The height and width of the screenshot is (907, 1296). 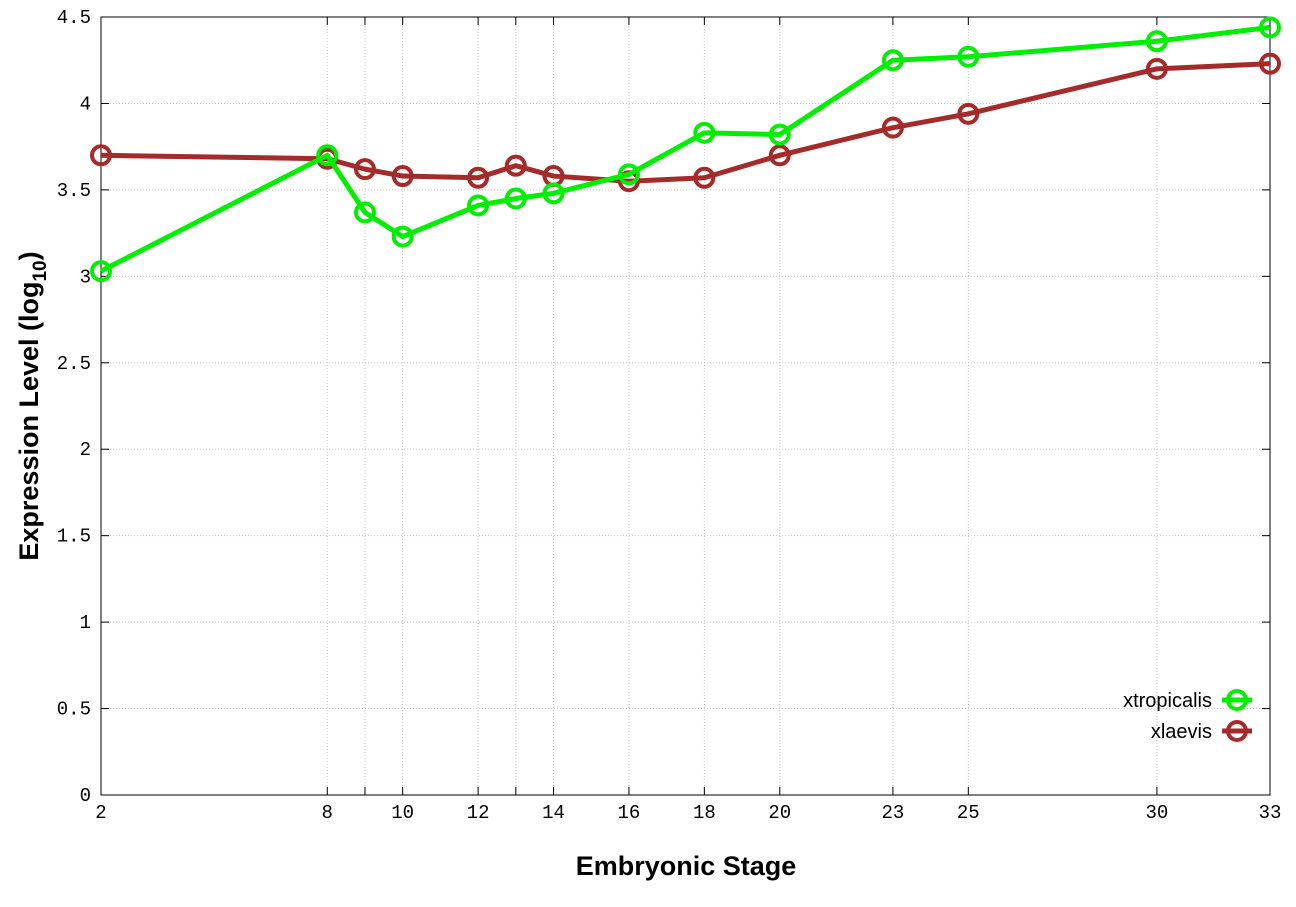 What do you see at coordinates (29, 255) in the screenshot?
I see `y-axis-label-suffix: )` at bounding box center [29, 255].